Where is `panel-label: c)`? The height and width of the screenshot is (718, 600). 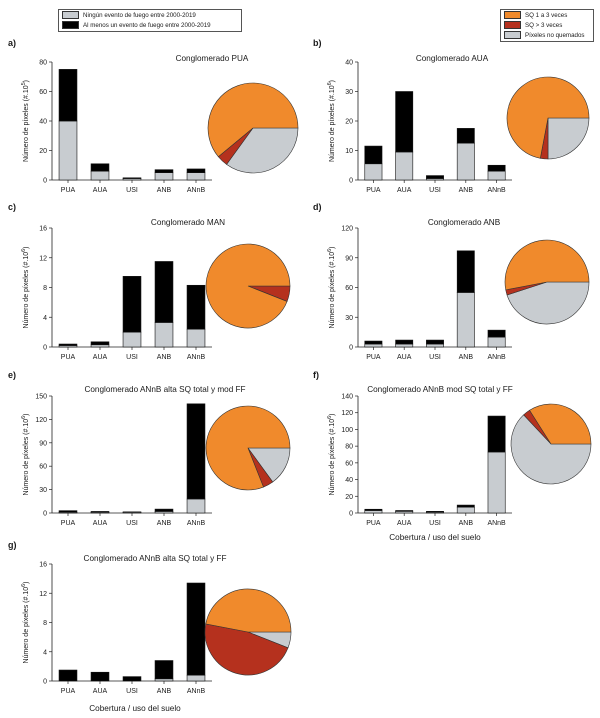
panel-label: c) is located at coordinates (12, 207).